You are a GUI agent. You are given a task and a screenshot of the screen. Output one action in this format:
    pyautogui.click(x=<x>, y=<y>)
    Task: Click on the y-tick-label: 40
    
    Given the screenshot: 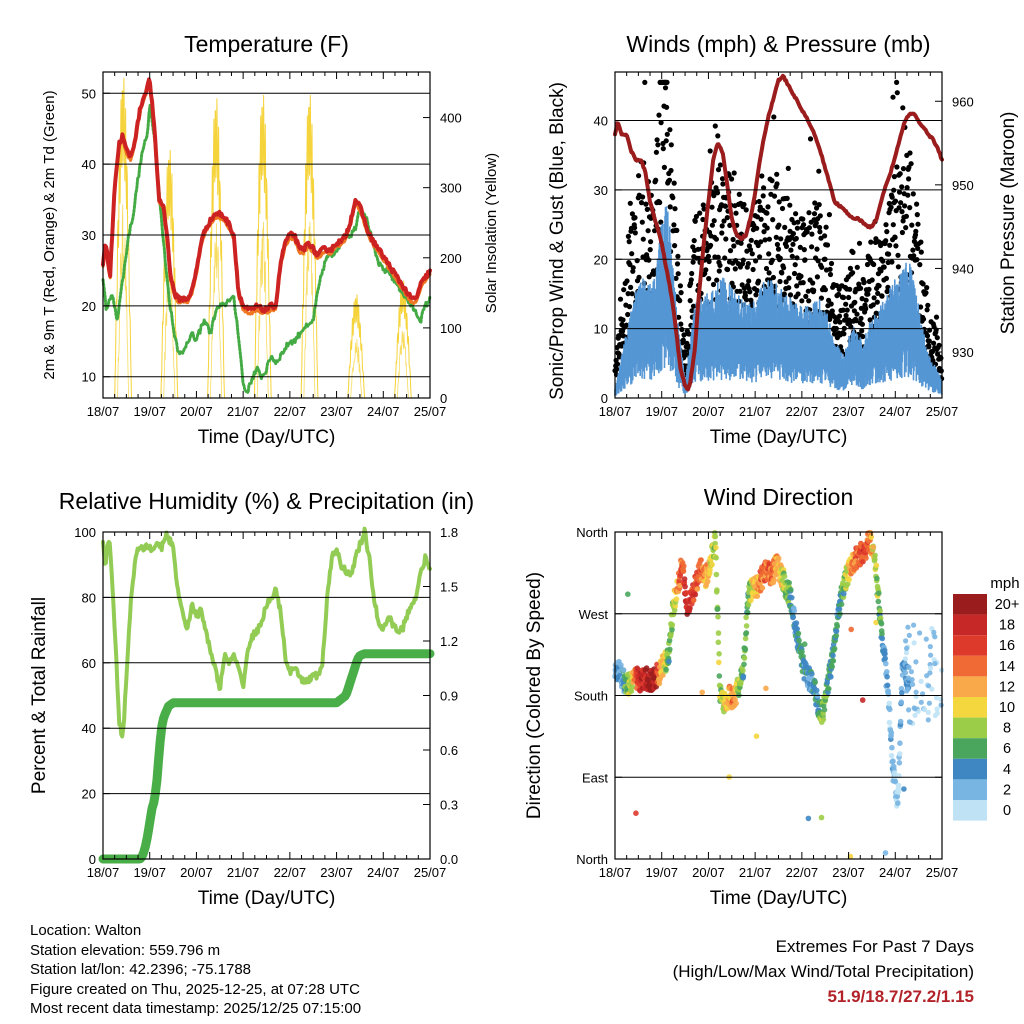 What is the action you would take?
    pyautogui.click(x=601, y=121)
    